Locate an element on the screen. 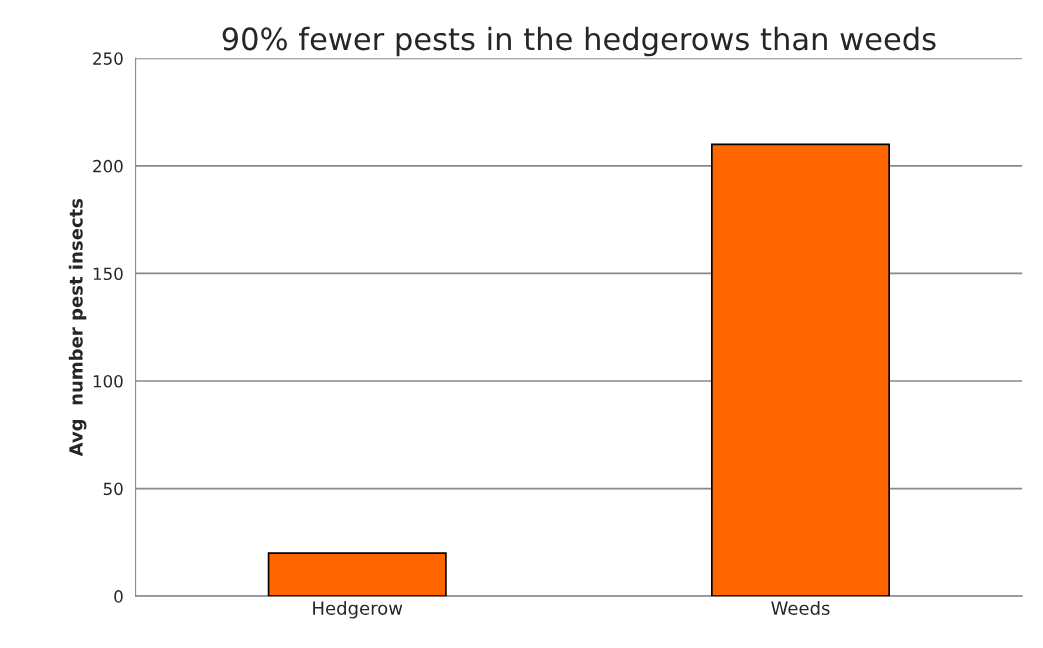  y-tick-label: 250 is located at coordinates (108, 58).